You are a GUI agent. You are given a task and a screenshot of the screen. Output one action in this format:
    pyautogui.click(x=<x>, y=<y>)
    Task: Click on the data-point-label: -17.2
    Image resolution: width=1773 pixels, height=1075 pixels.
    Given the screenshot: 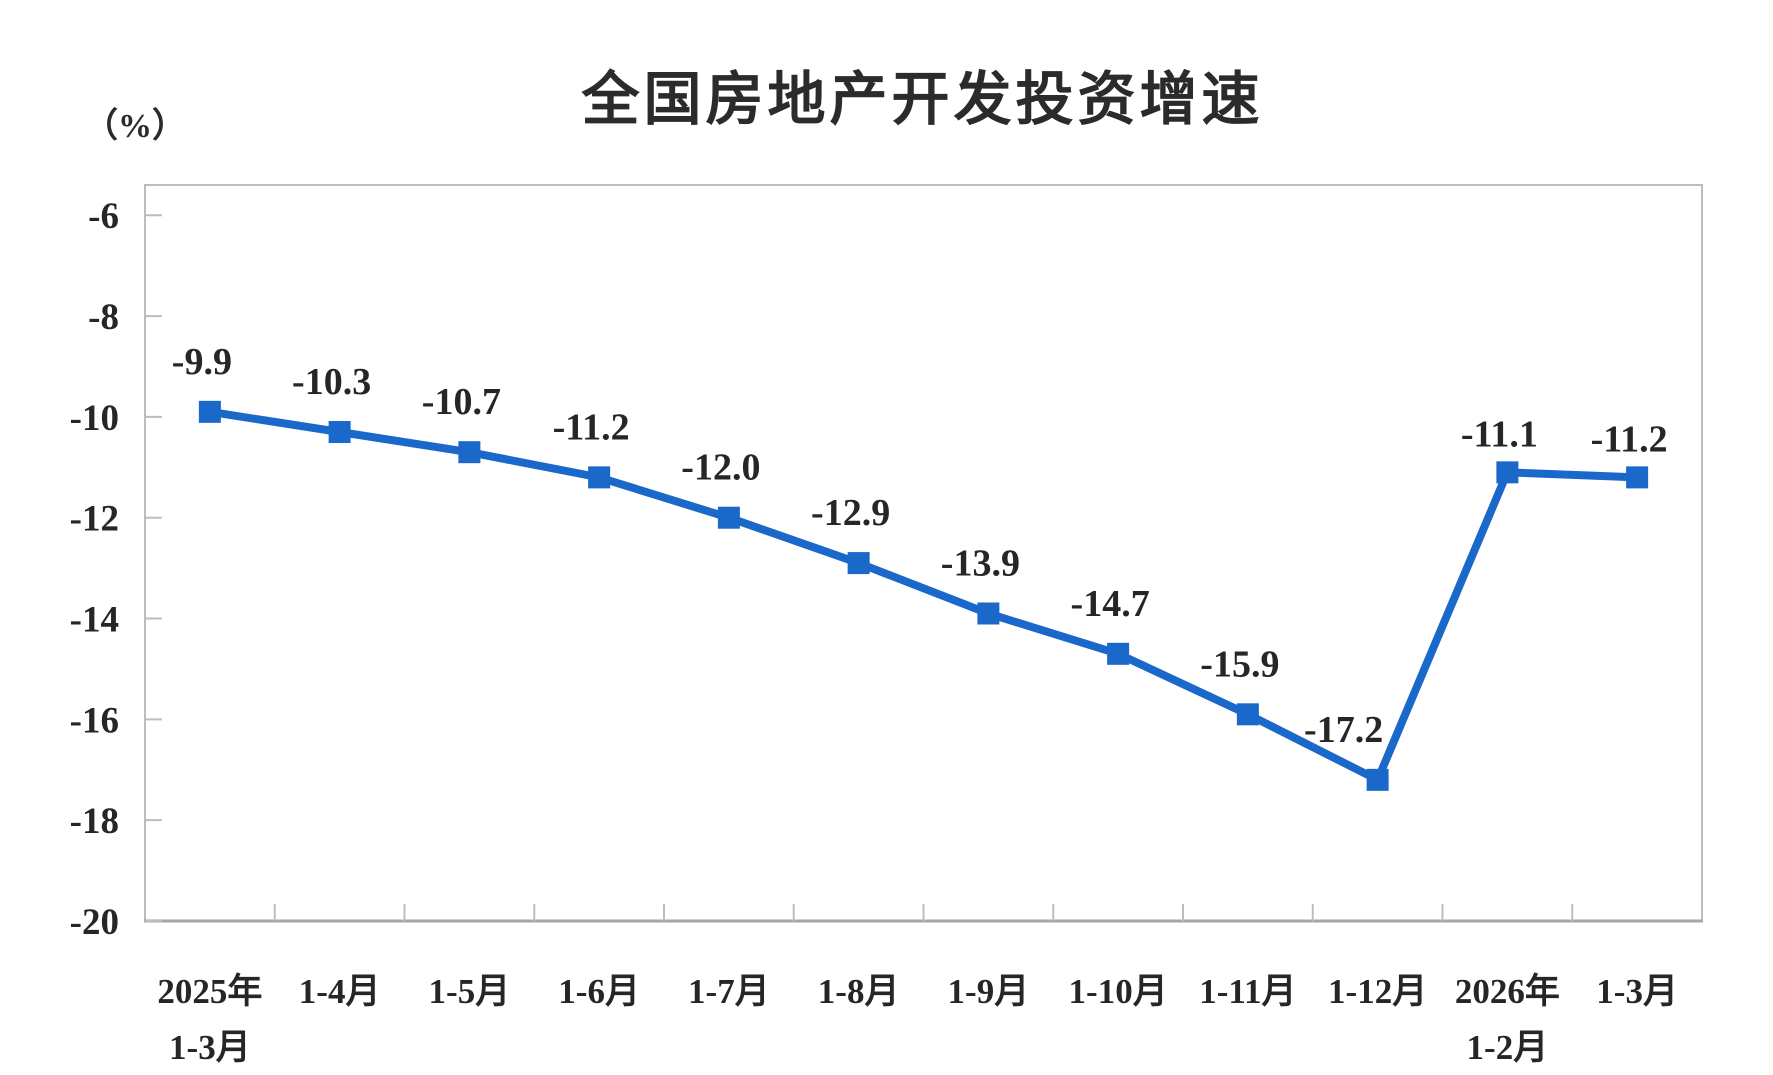 What is the action you would take?
    pyautogui.click(x=1343, y=730)
    